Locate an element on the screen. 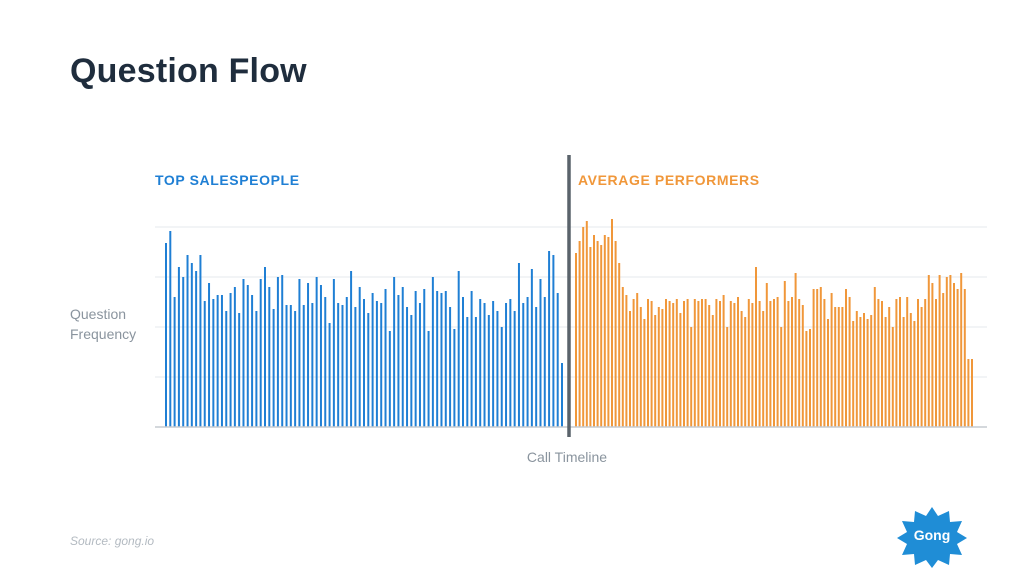 The height and width of the screenshot is (588, 1024). starburst-icon is located at coordinates (932, 537).